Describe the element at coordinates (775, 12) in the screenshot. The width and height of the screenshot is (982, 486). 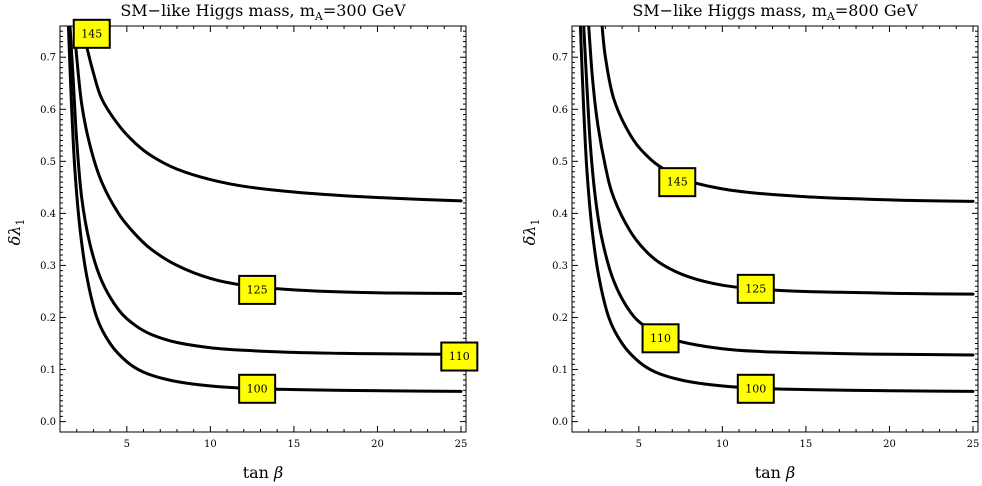
I see `chart-title: SM−like Higgs mass, mA=800 GeV` at that location.